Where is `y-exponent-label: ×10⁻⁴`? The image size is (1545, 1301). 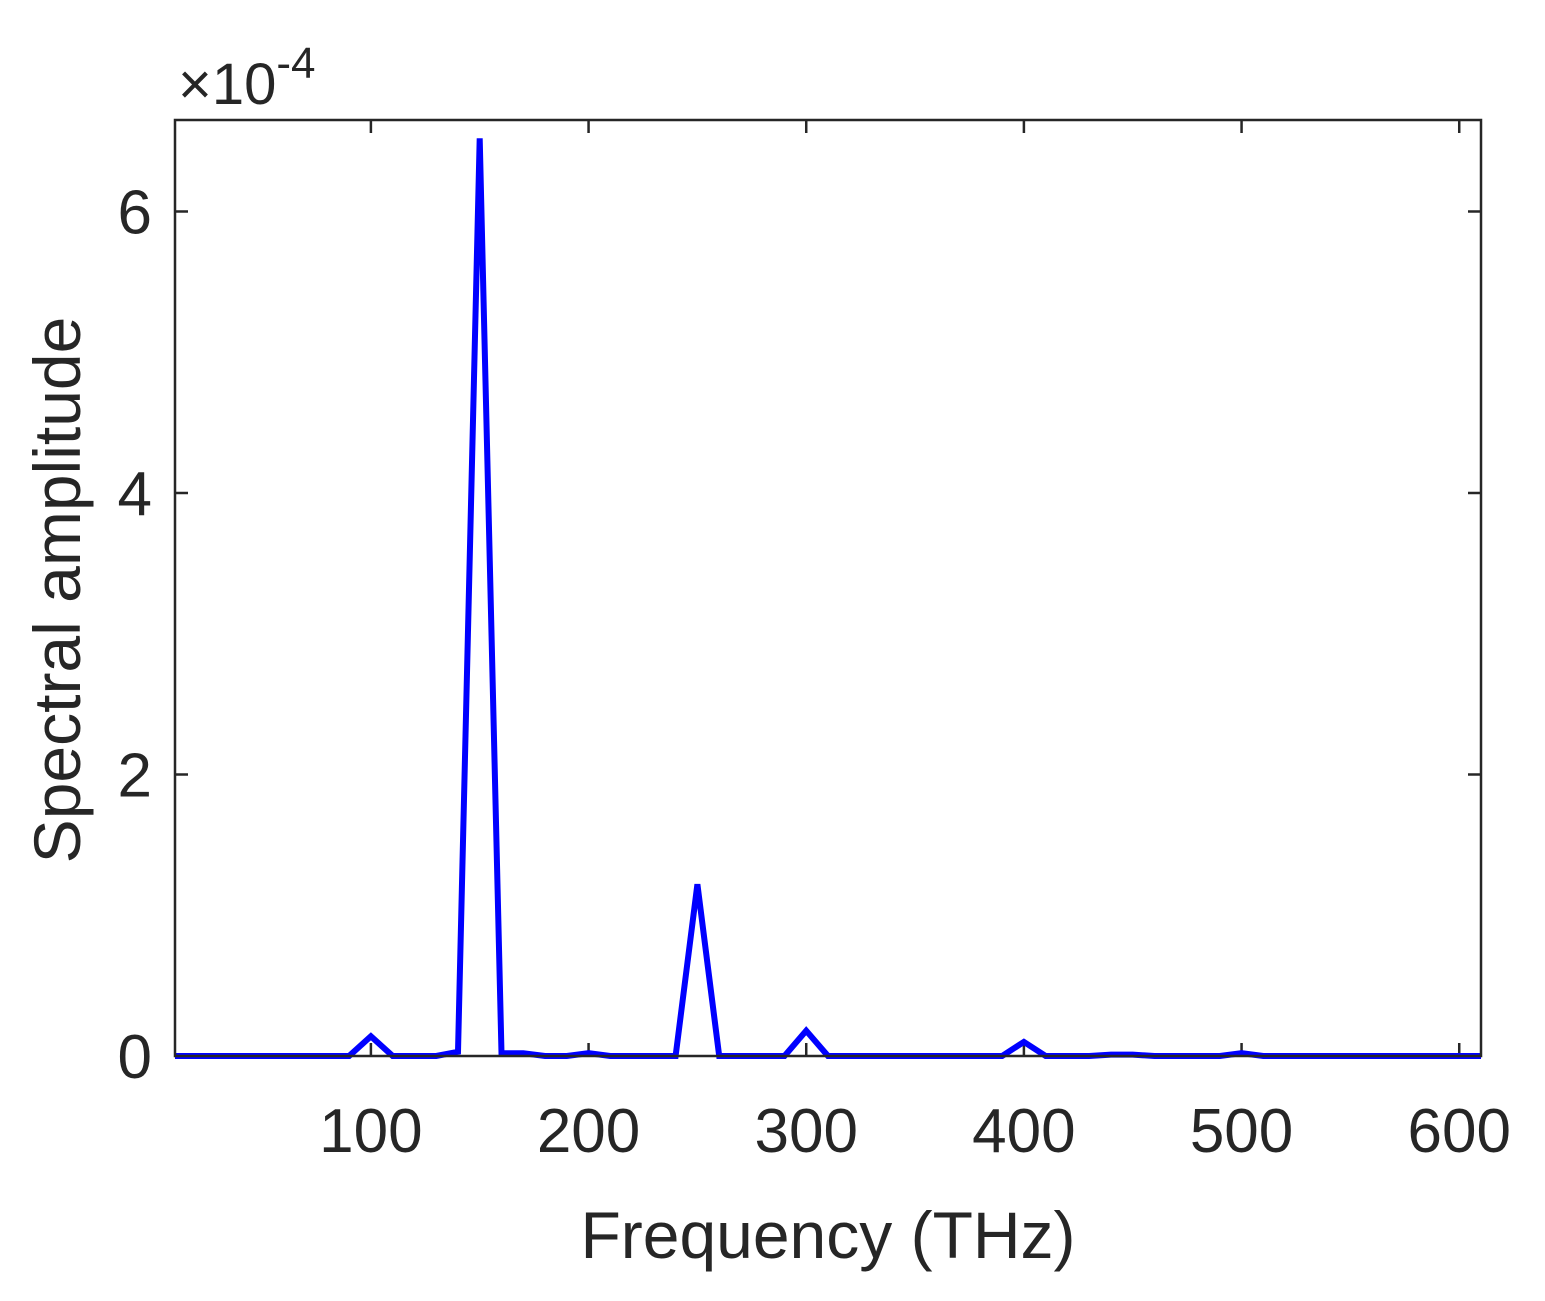 y-exponent-label: ×10⁻⁴ is located at coordinates (247, 78).